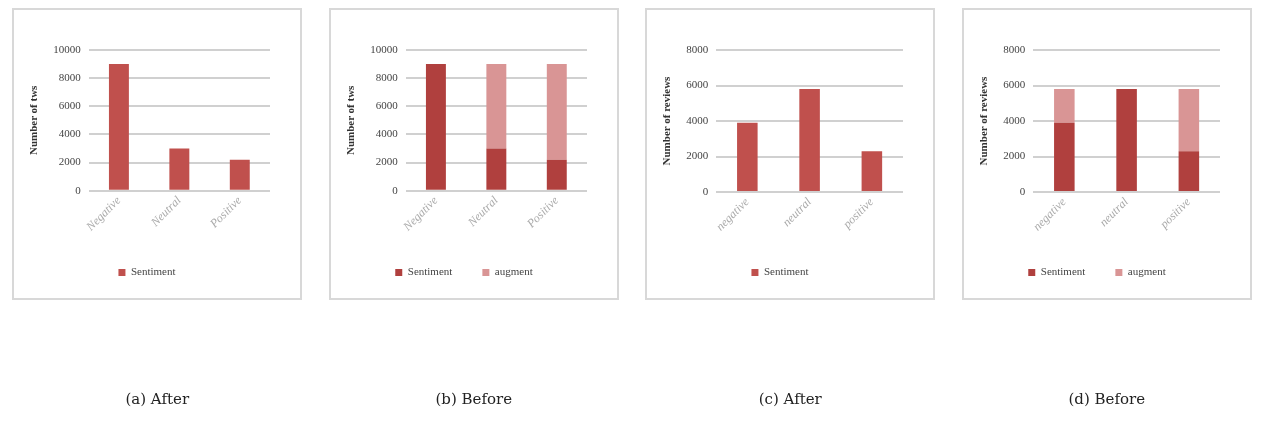  I want to click on text: (b) Before, so click(474, 399).